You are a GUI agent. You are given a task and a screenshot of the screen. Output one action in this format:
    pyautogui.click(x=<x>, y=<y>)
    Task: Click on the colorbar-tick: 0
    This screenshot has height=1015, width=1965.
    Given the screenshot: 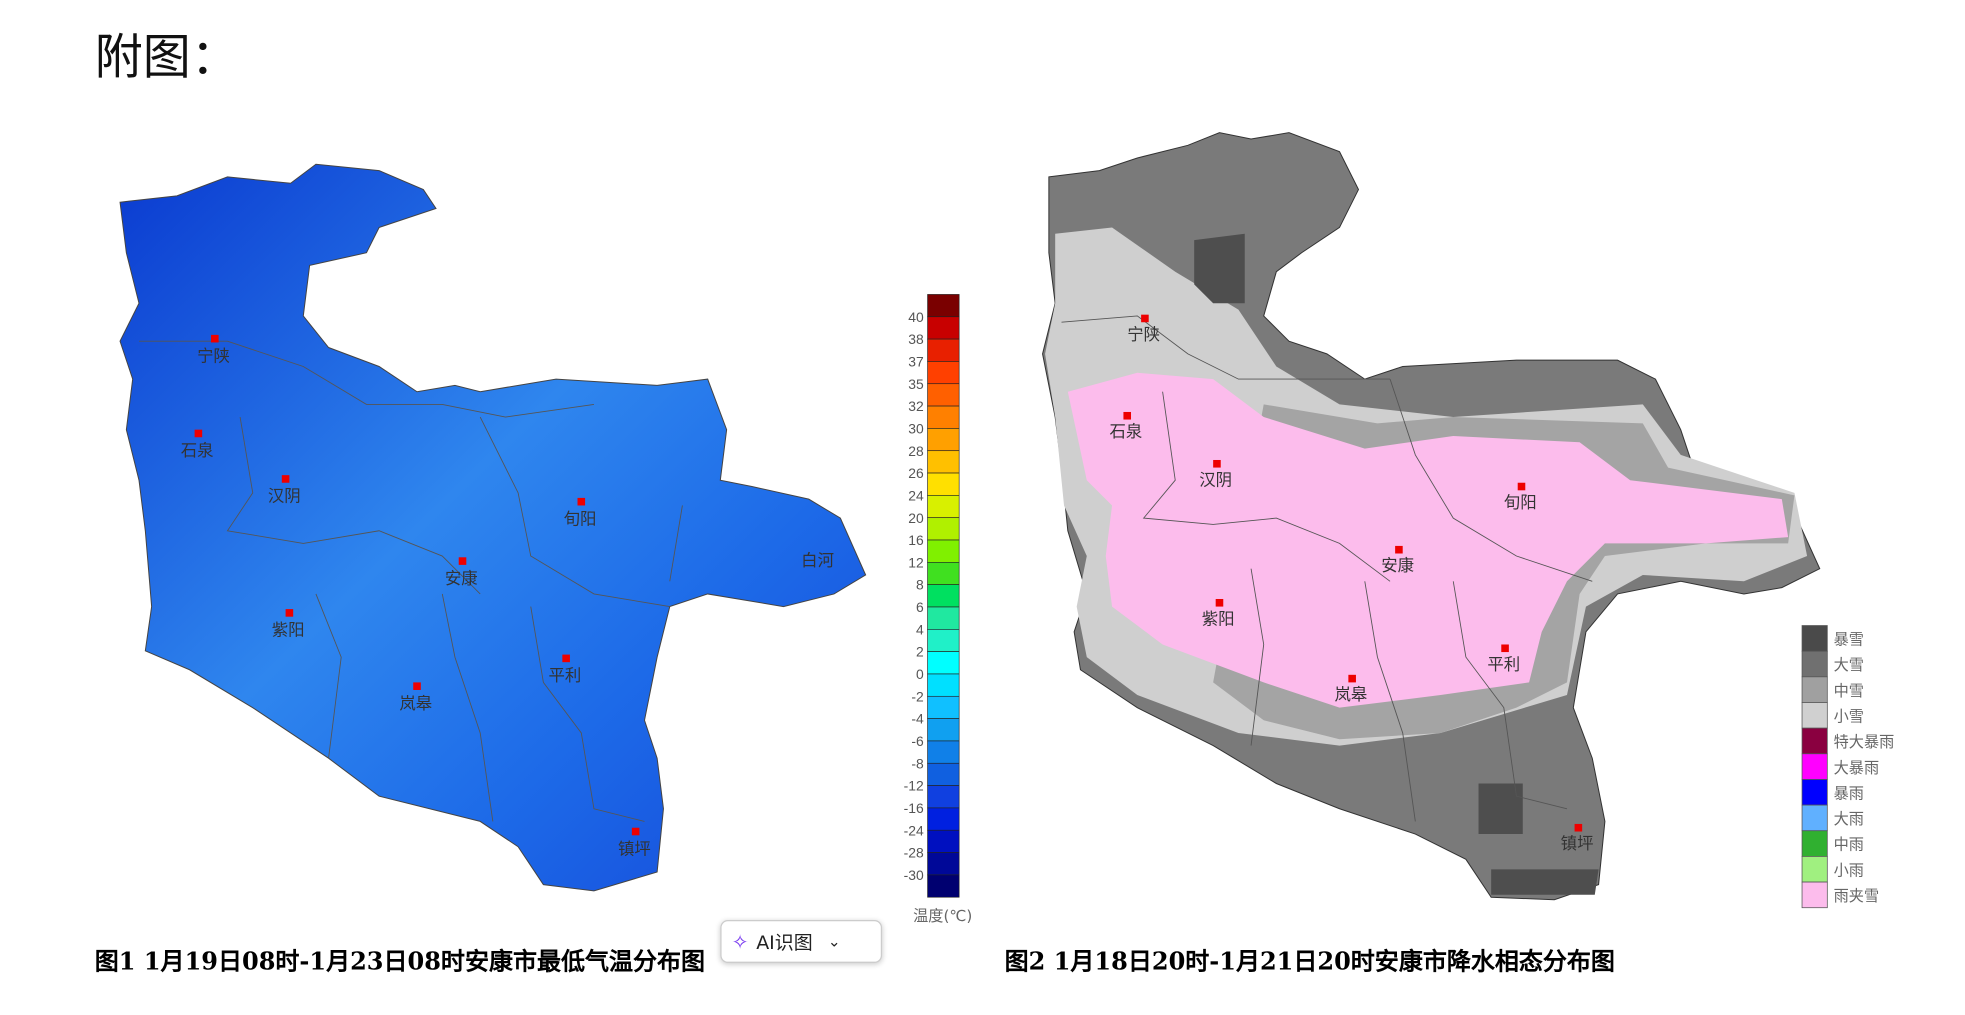 What is the action you would take?
    pyautogui.click(x=920, y=674)
    